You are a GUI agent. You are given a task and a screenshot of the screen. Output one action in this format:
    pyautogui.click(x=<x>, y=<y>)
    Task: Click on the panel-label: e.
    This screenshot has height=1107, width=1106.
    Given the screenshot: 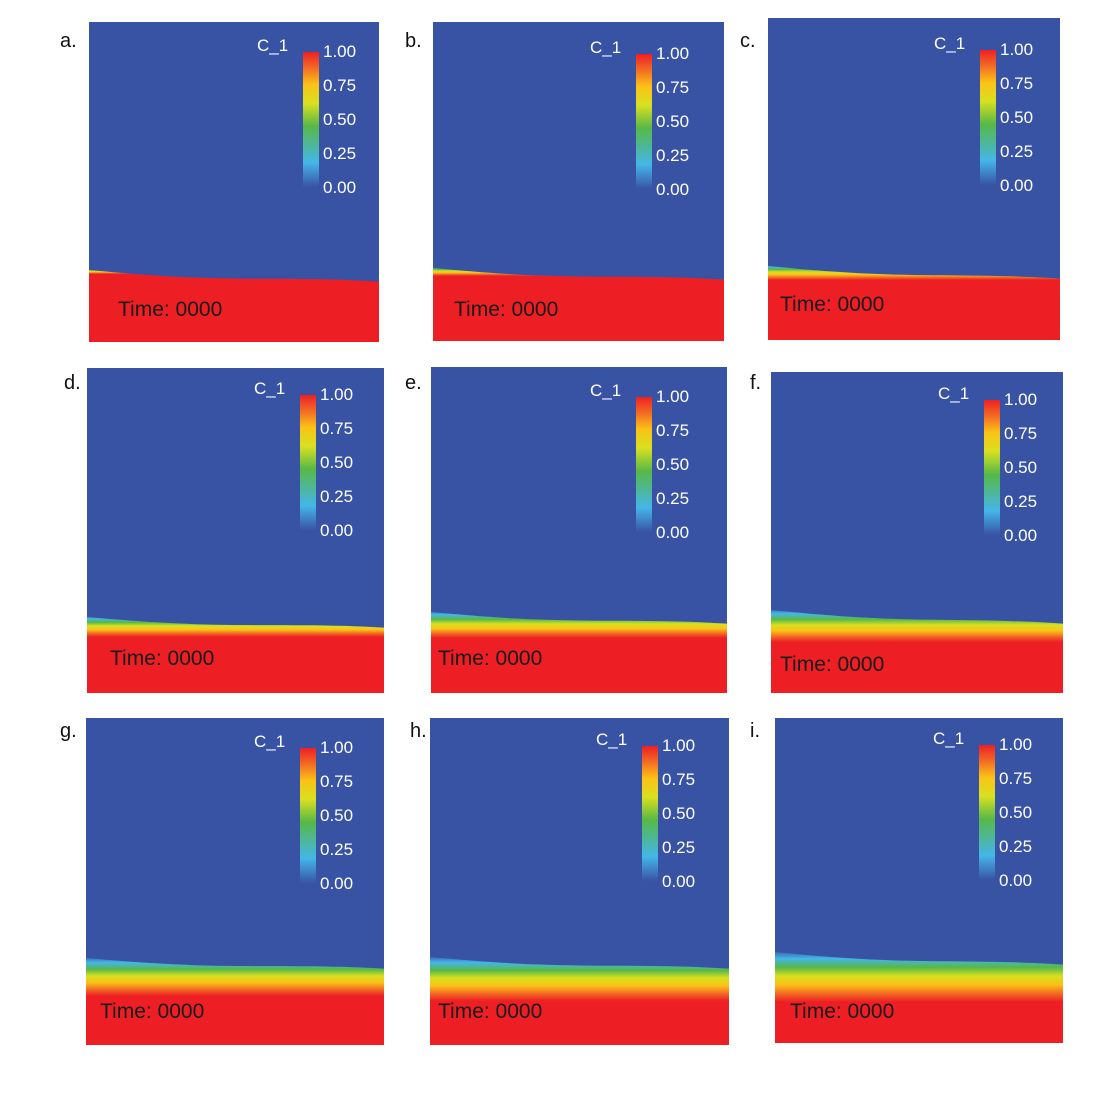 What is the action you would take?
    pyautogui.click(x=413, y=383)
    